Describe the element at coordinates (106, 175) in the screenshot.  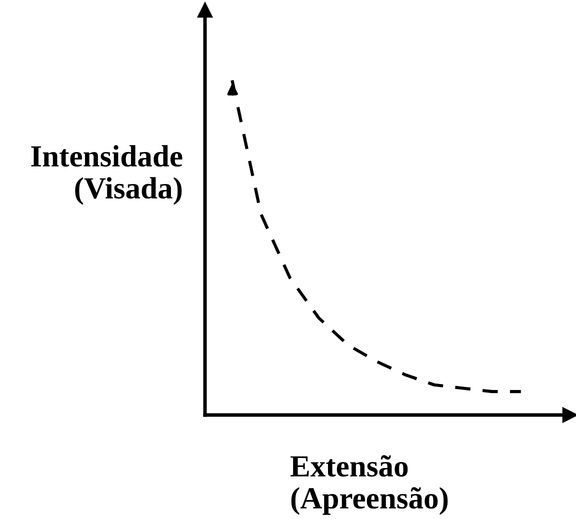
I see `y-axis-title: Intensidade (Visada)` at that location.